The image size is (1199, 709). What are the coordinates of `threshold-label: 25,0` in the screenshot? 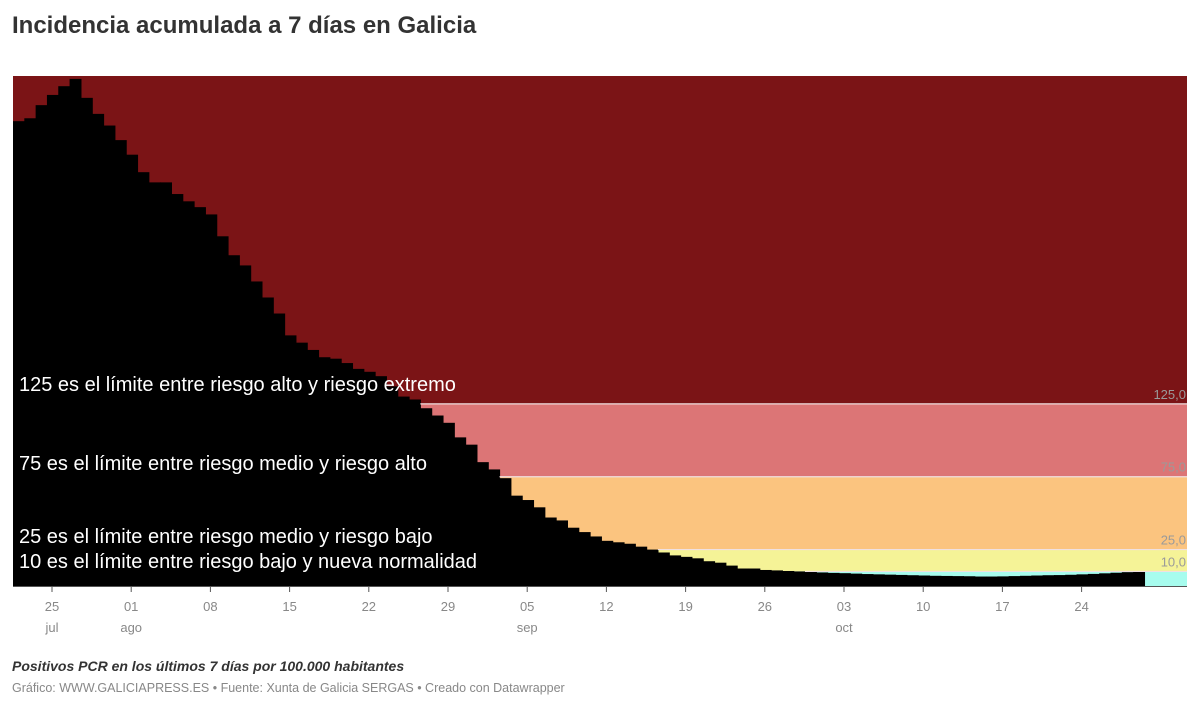 It's located at (1173, 540).